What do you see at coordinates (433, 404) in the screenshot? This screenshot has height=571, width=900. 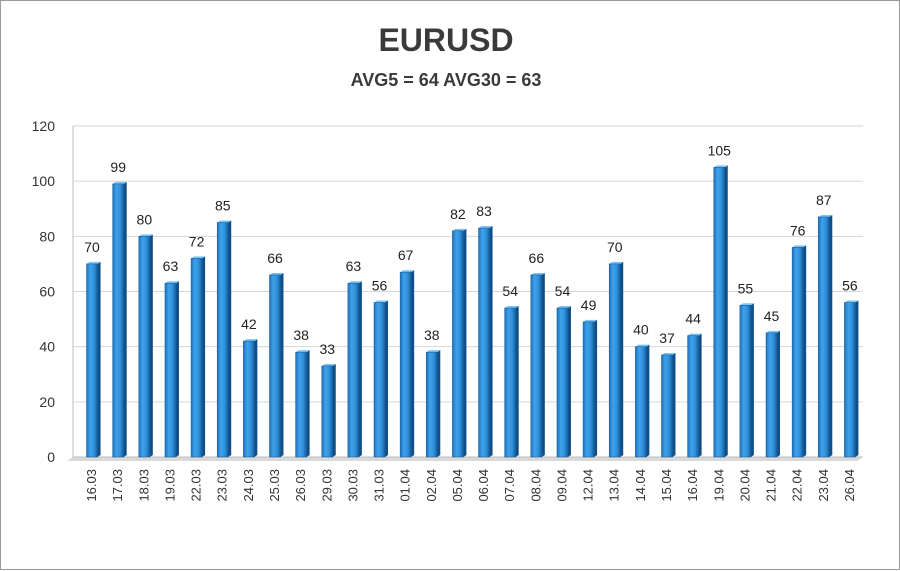 I see `bar-02.04` at bounding box center [433, 404].